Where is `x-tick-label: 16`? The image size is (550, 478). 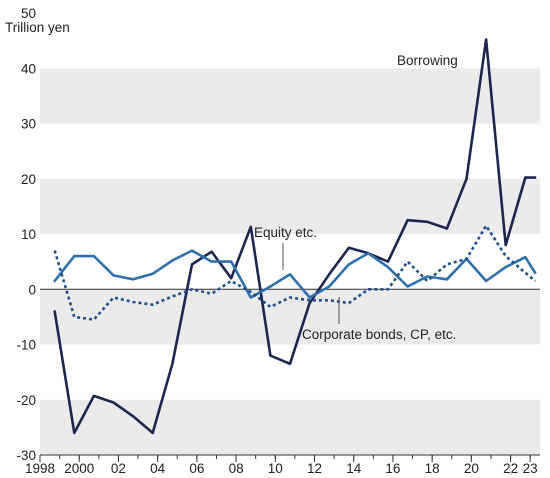
x-tick-label: 16 is located at coordinates (392, 468).